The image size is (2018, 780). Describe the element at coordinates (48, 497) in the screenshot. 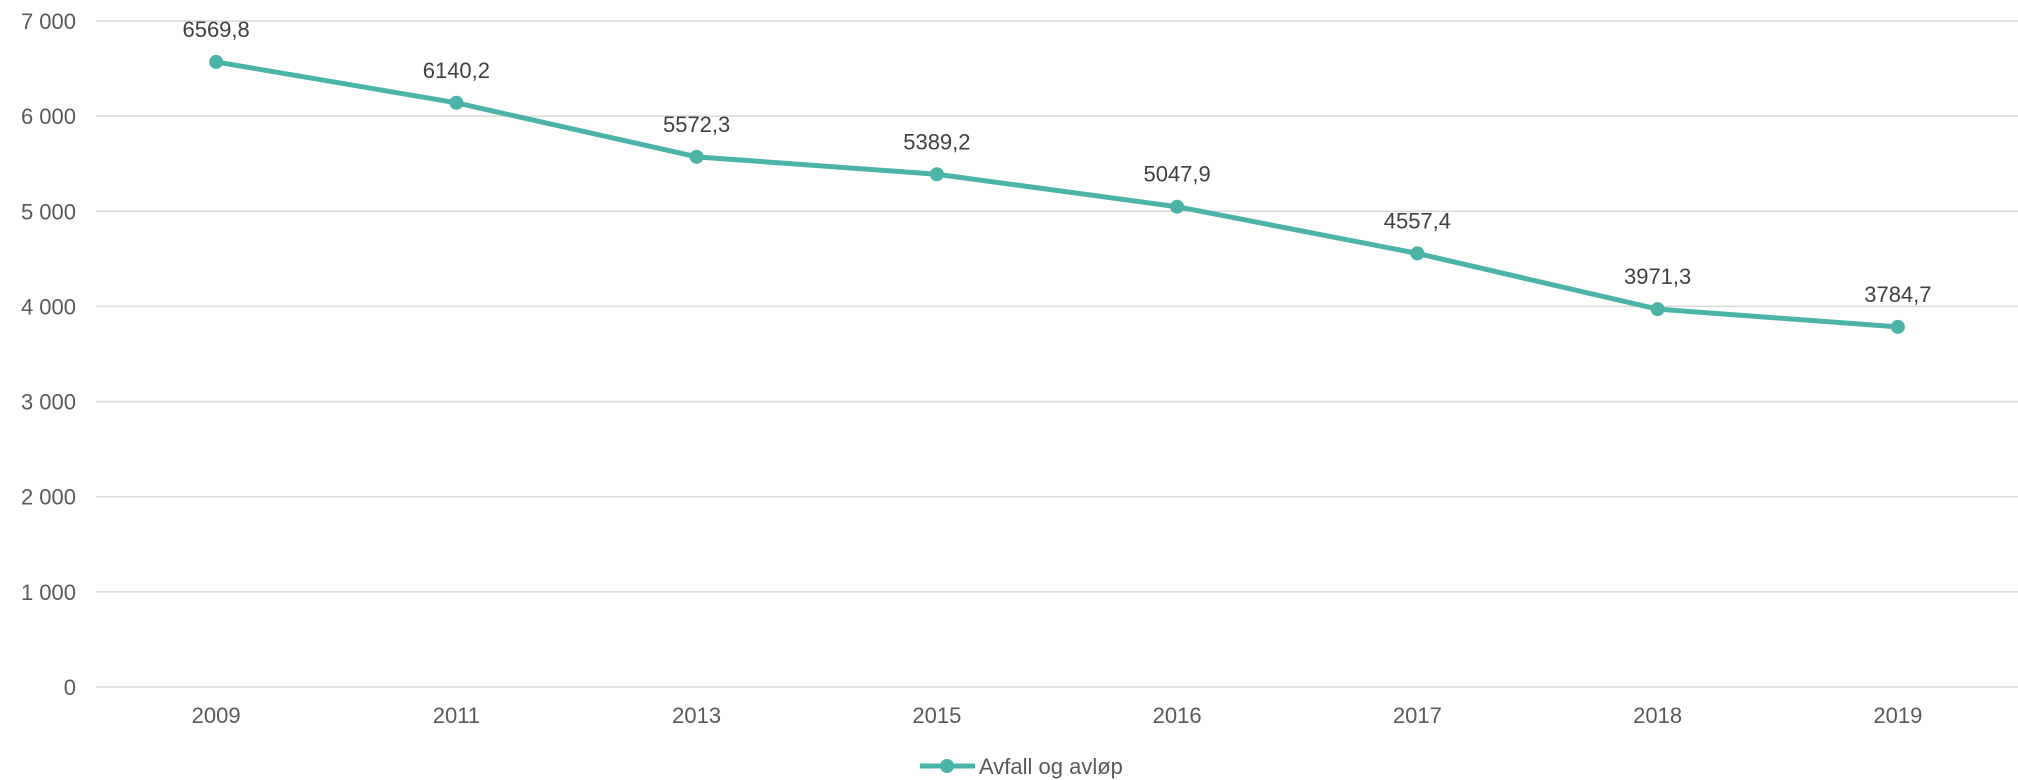

I see `y-tick-label: 2 000` at that location.